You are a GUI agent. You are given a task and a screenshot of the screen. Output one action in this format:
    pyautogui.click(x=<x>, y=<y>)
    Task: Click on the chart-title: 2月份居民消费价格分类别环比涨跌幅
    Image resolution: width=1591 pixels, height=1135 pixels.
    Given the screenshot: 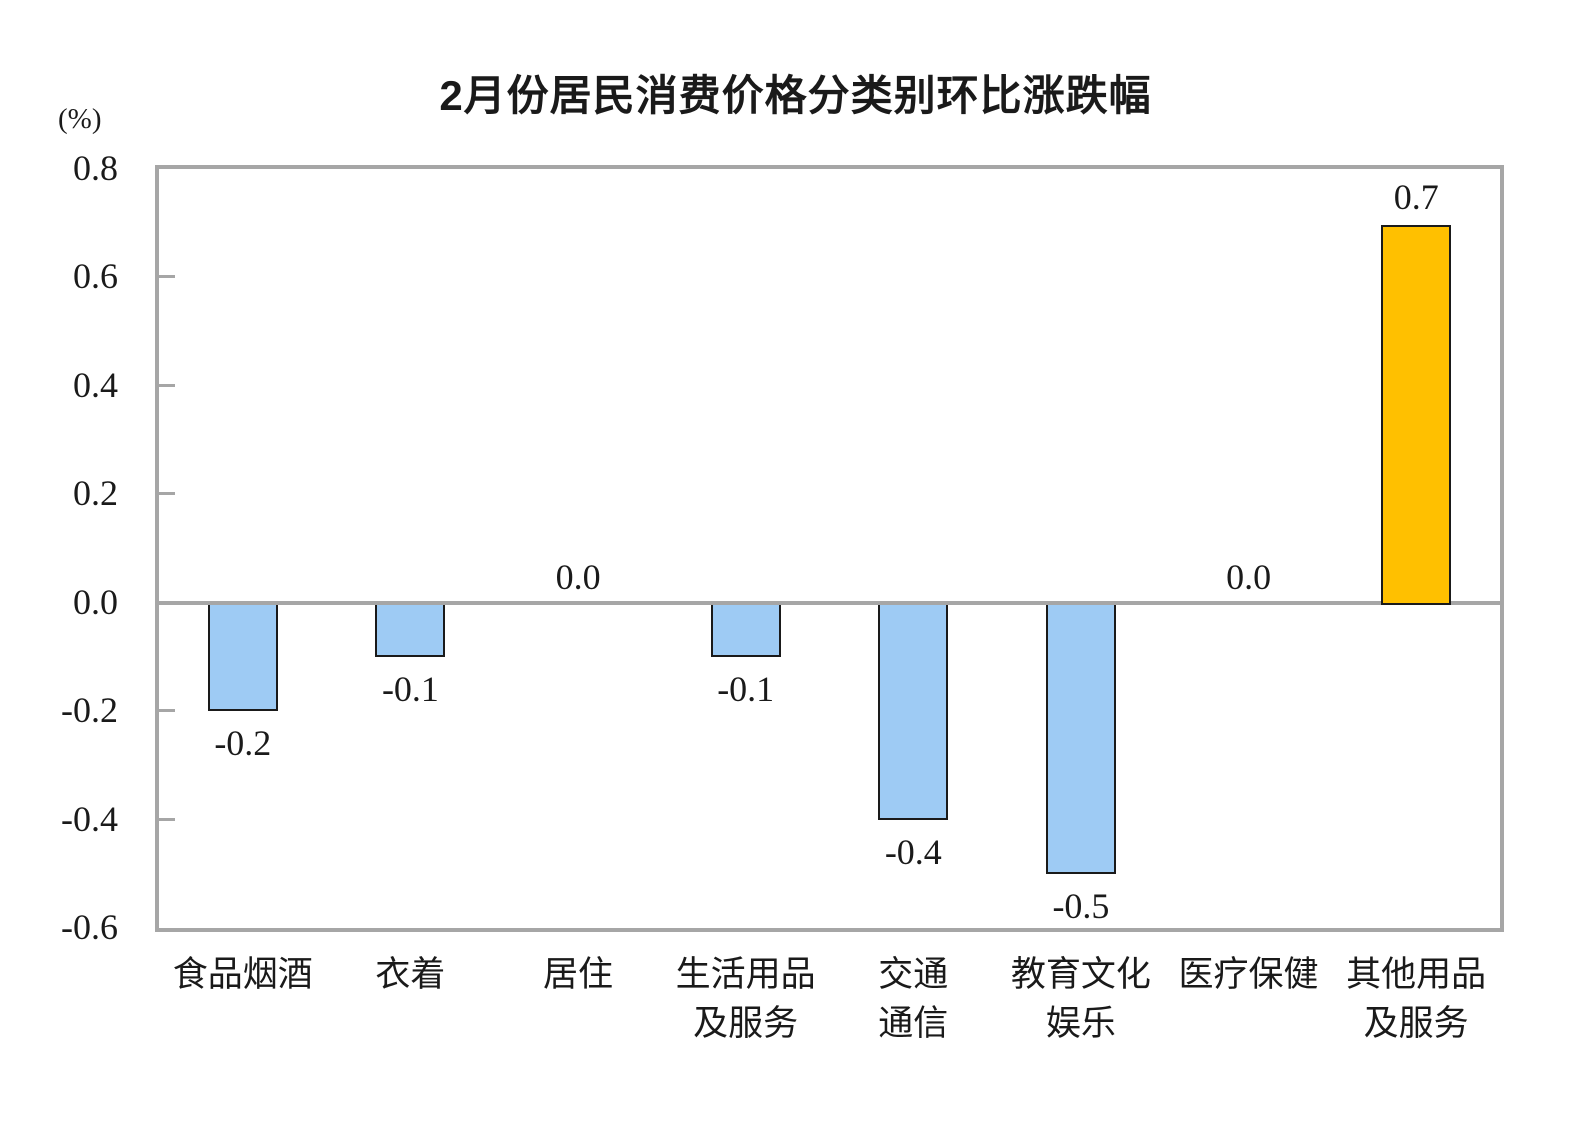 What is the action you would take?
    pyautogui.click(x=795, y=95)
    